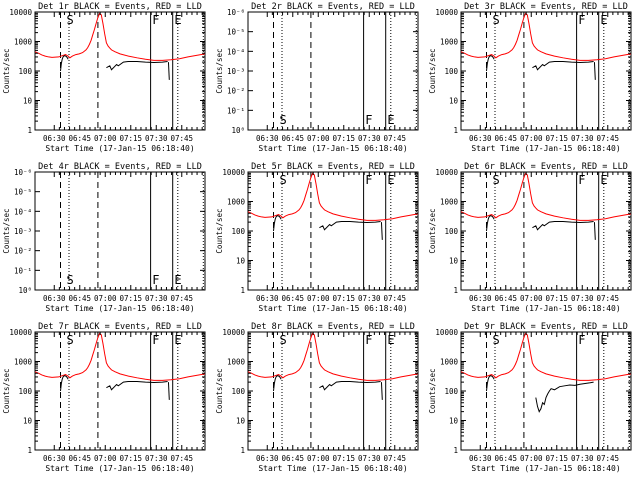 Image resolution: width=640 pixels, height=480 pixels. Describe the element at coordinates (23, 270) in the screenshot. I see `y-tick-label: 10⁻¹` at that location.